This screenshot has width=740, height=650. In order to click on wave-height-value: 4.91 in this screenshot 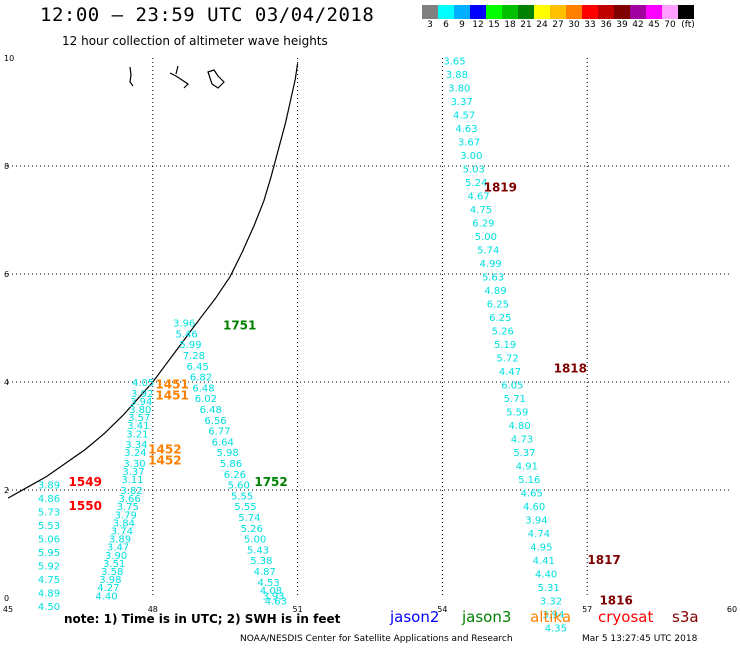, I will do `click(527, 467)`.